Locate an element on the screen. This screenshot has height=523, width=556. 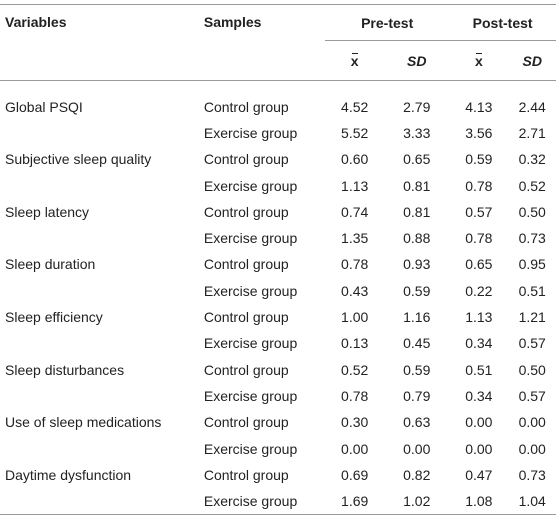
pre-sd-cell: 0.81 is located at coordinates (417, 211).